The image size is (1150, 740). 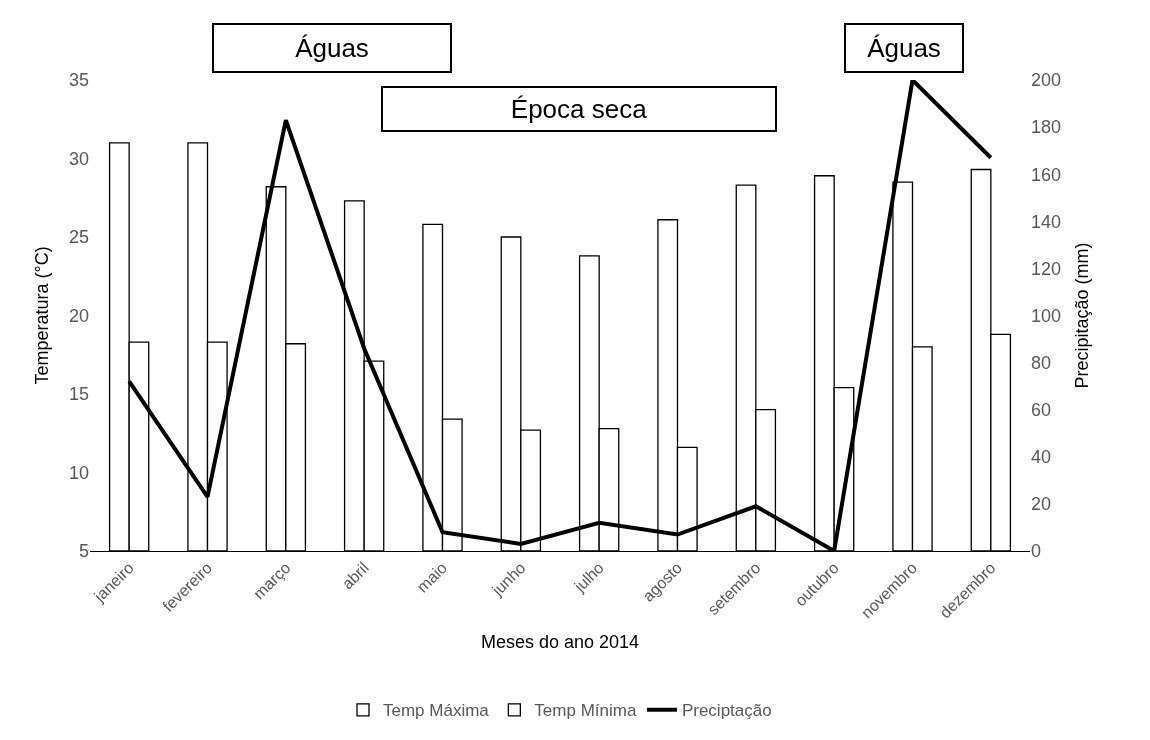 I want to click on y-tick-label: 5, so click(x=83, y=551).